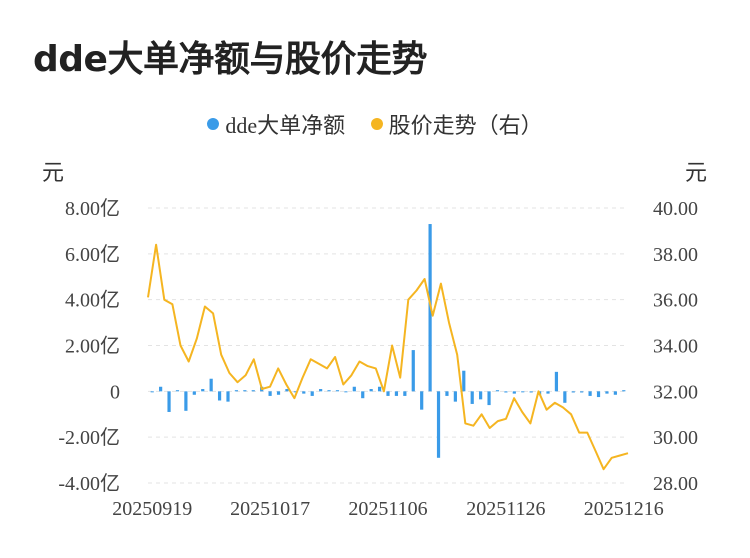  I want to click on x-tick-label: 20250919, so click(152, 509).